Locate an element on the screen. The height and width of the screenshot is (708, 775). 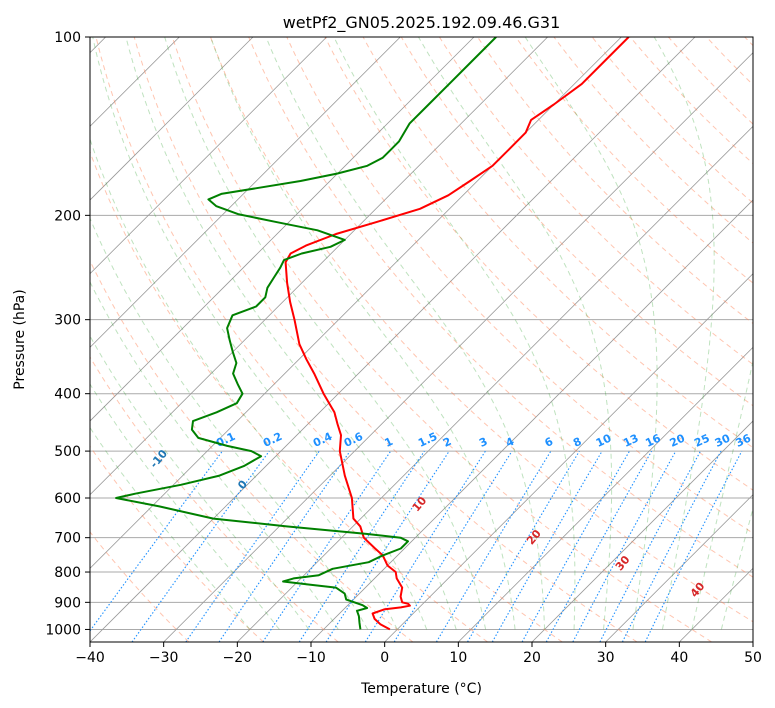
x-tick-label: −30 is located at coordinates (164, 658).